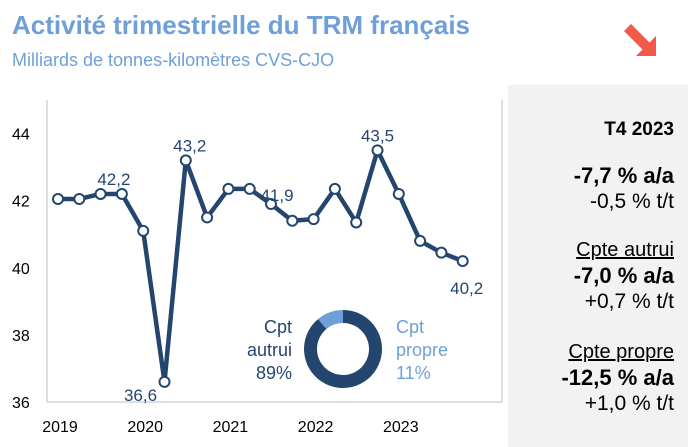  What do you see at coordinates (629, 403) in the screenshot?
I see `propre-qoq: +1,0 % t/t` at bounding box center [629, 403].